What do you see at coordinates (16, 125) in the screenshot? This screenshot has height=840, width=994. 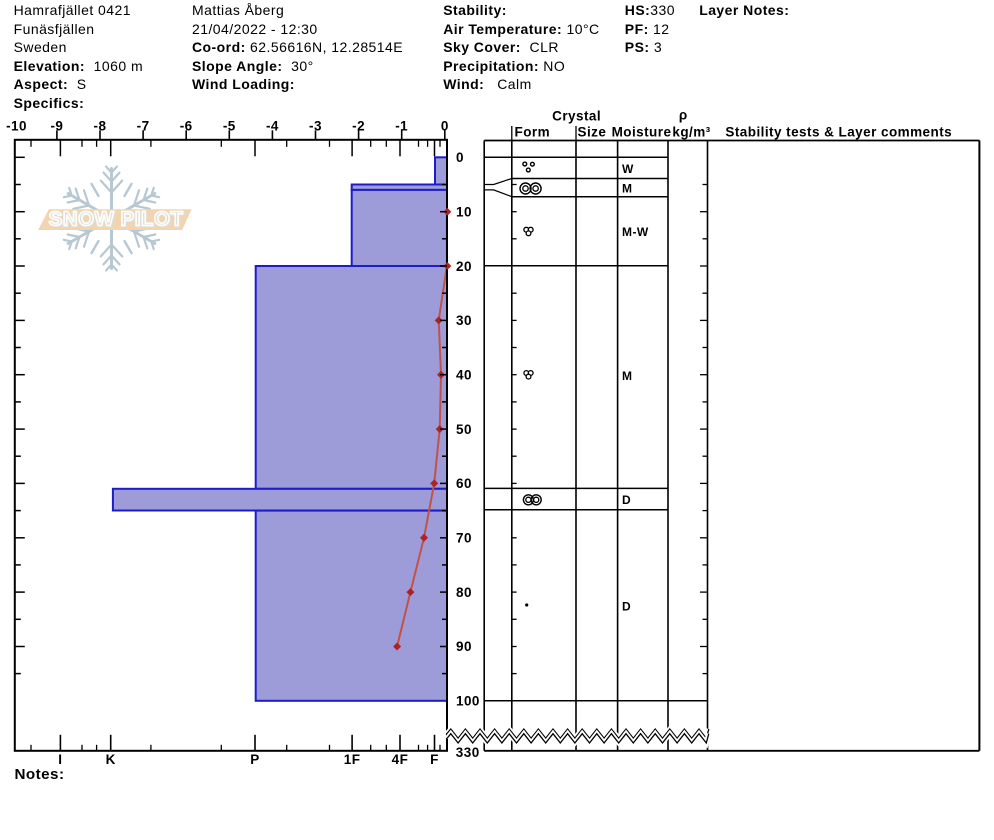 I see `svg-text: -10` at bounding box center [16, 125].